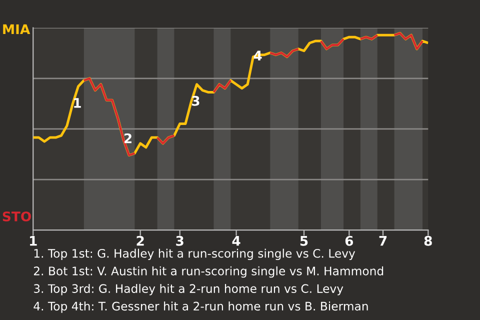 This screenshot has height=320, width=480. Describe the element at coordinates (77, 103) in the screenshot. I see `annotation: 1` at that location.